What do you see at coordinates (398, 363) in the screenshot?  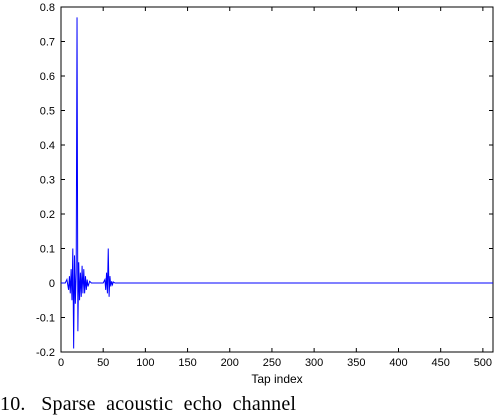 I see `x-tick-label: 400` at bounding box center [398, 363].